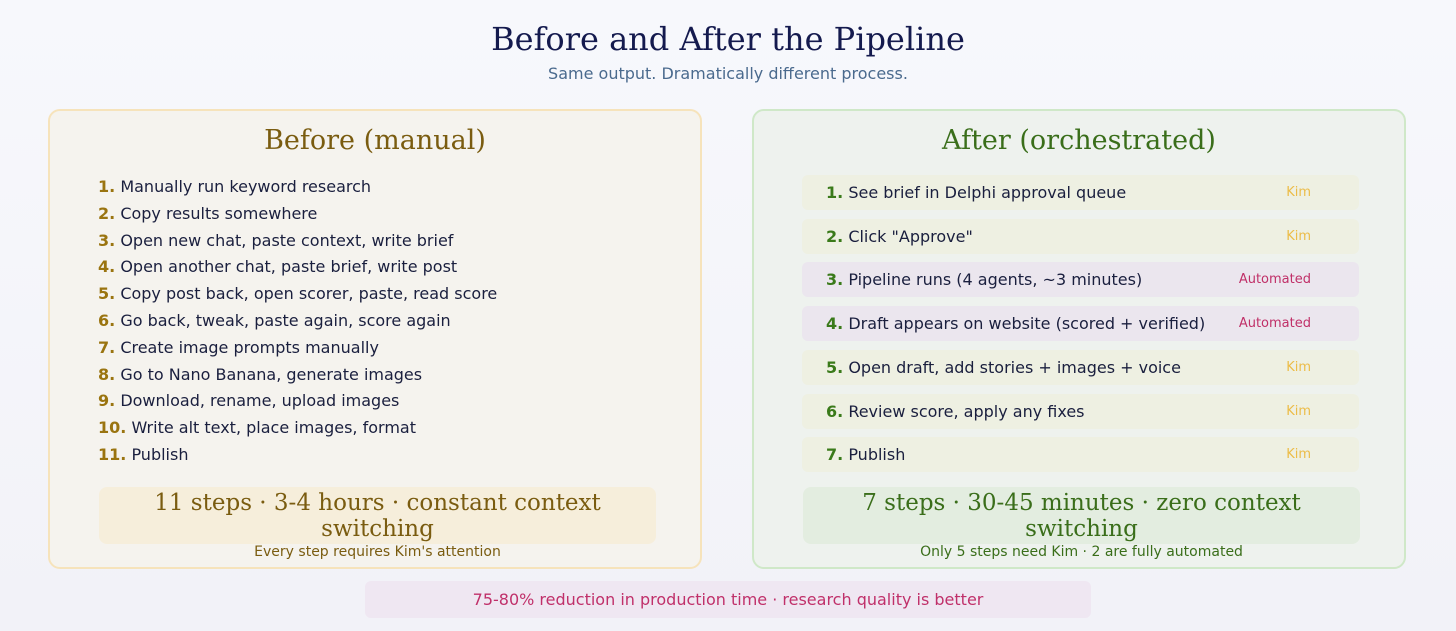 The image size is (1456, 631). Describe the element at coordinates (987, 192) in the screenshot. I see `step-text: See brief in Delphi approval queue` at that location.